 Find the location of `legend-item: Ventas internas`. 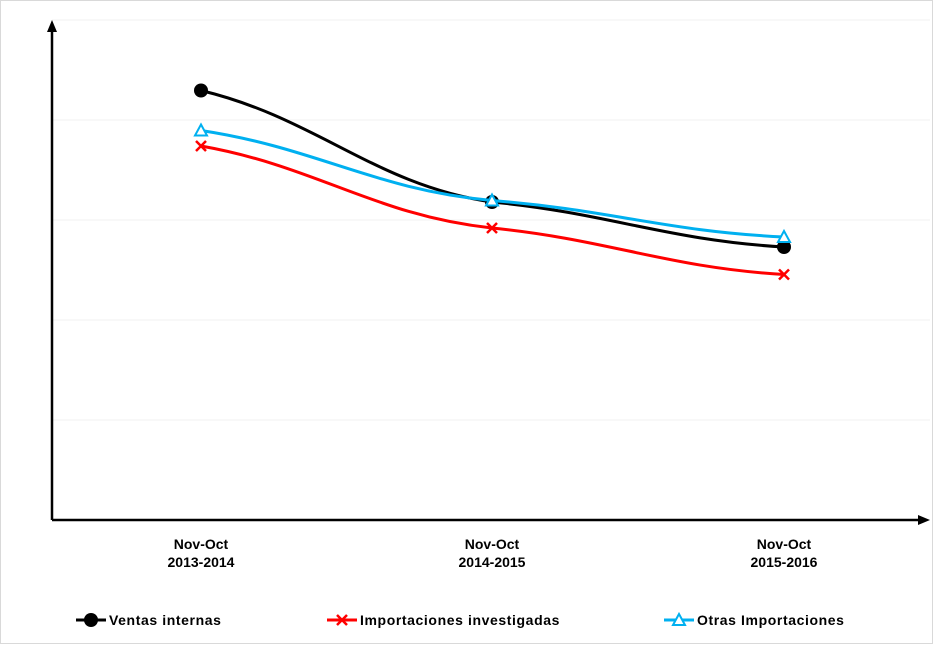

legend-item: Ventas internas is located at coordinates (149, 620).